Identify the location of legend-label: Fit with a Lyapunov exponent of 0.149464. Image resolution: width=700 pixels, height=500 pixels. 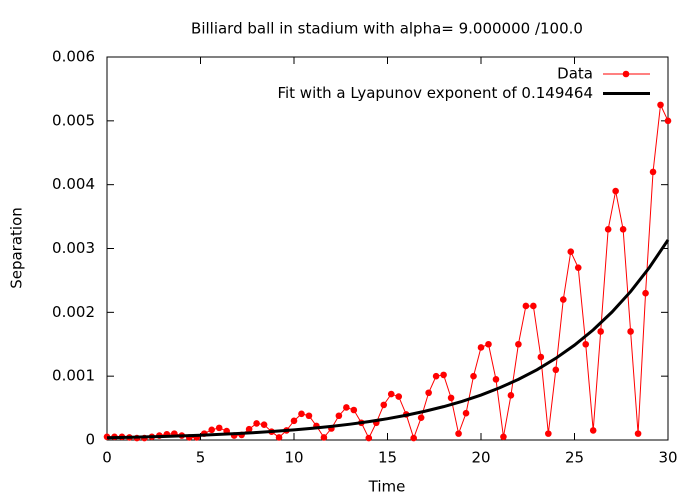
(435, 93).